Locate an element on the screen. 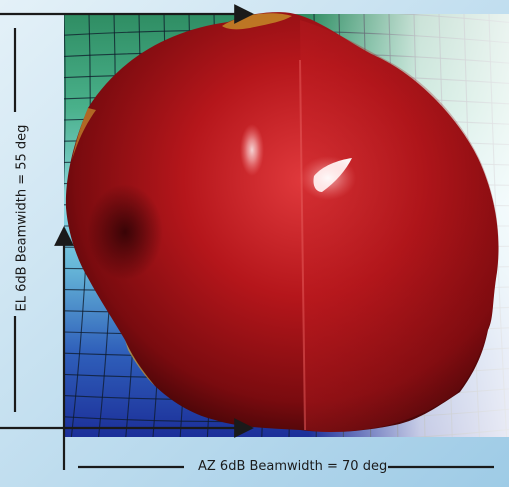 The width and height of the screenshot is (509, 487). el-beamwidth-label: EL 6dB Beamwidth = 55 deg is located at coordinates (22, 218).